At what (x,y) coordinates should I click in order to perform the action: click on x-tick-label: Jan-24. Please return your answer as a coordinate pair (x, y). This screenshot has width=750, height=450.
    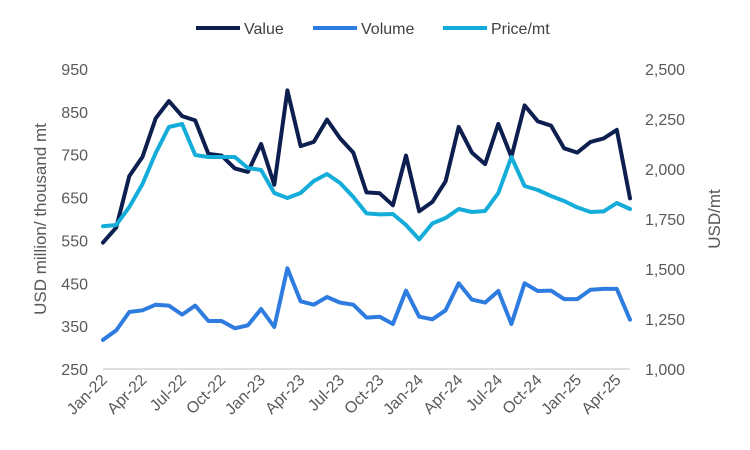
    Looking at the image, I should click on (403, 395).